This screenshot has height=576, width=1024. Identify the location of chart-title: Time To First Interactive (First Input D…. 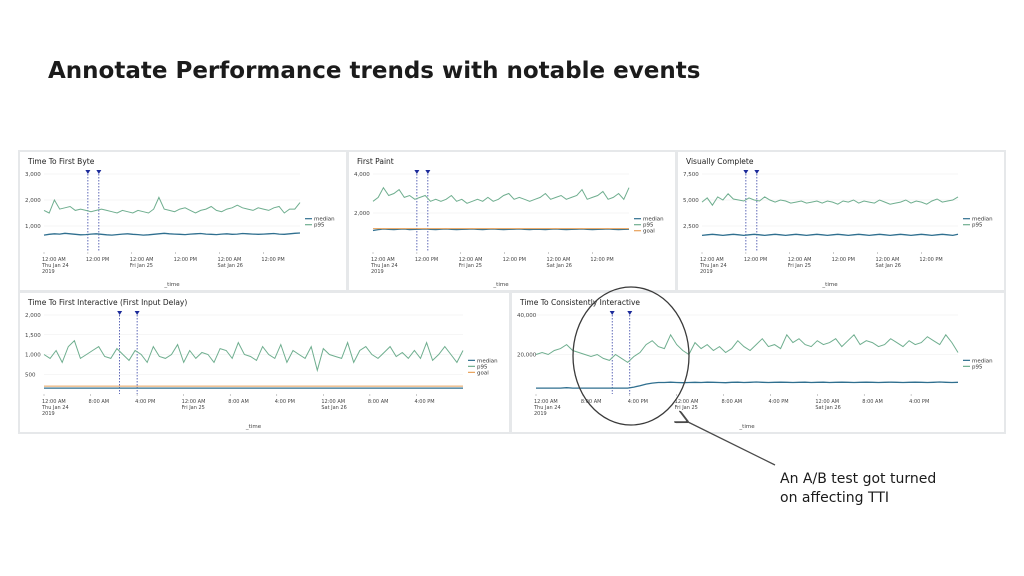
(107, 302).